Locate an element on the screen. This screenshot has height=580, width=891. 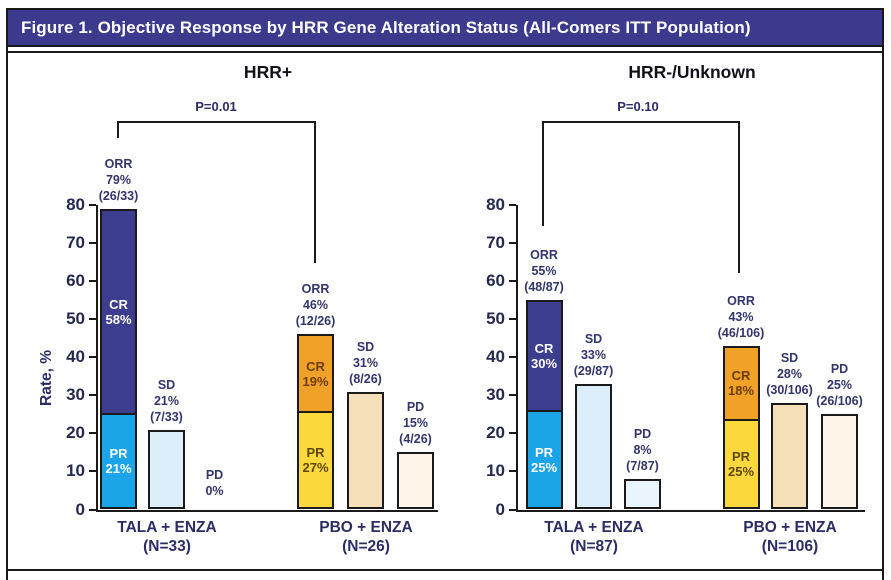
title-divider is located at coordinates (445, 52).